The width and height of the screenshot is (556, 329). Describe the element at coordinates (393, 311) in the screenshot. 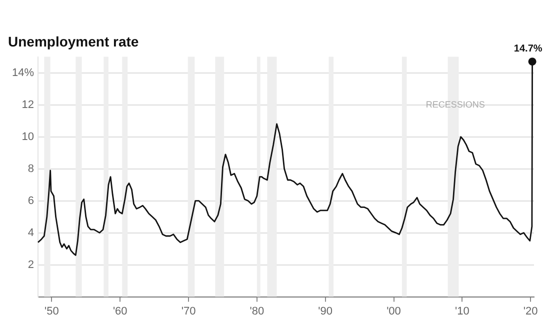

I see `x-tick-label: '00` at that location.